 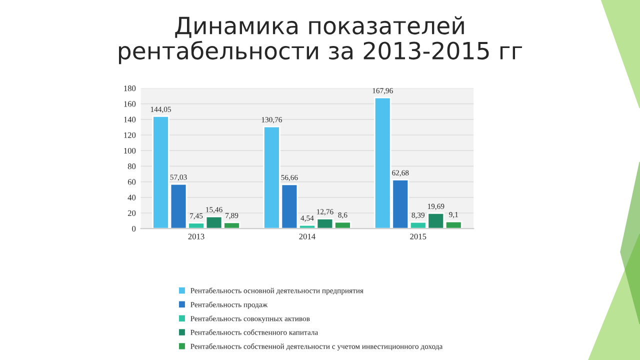 What do you see at coordinates (134, 229) in the screenshot?
I see `y-tick-label: 0` at bounding box center [134, 229].